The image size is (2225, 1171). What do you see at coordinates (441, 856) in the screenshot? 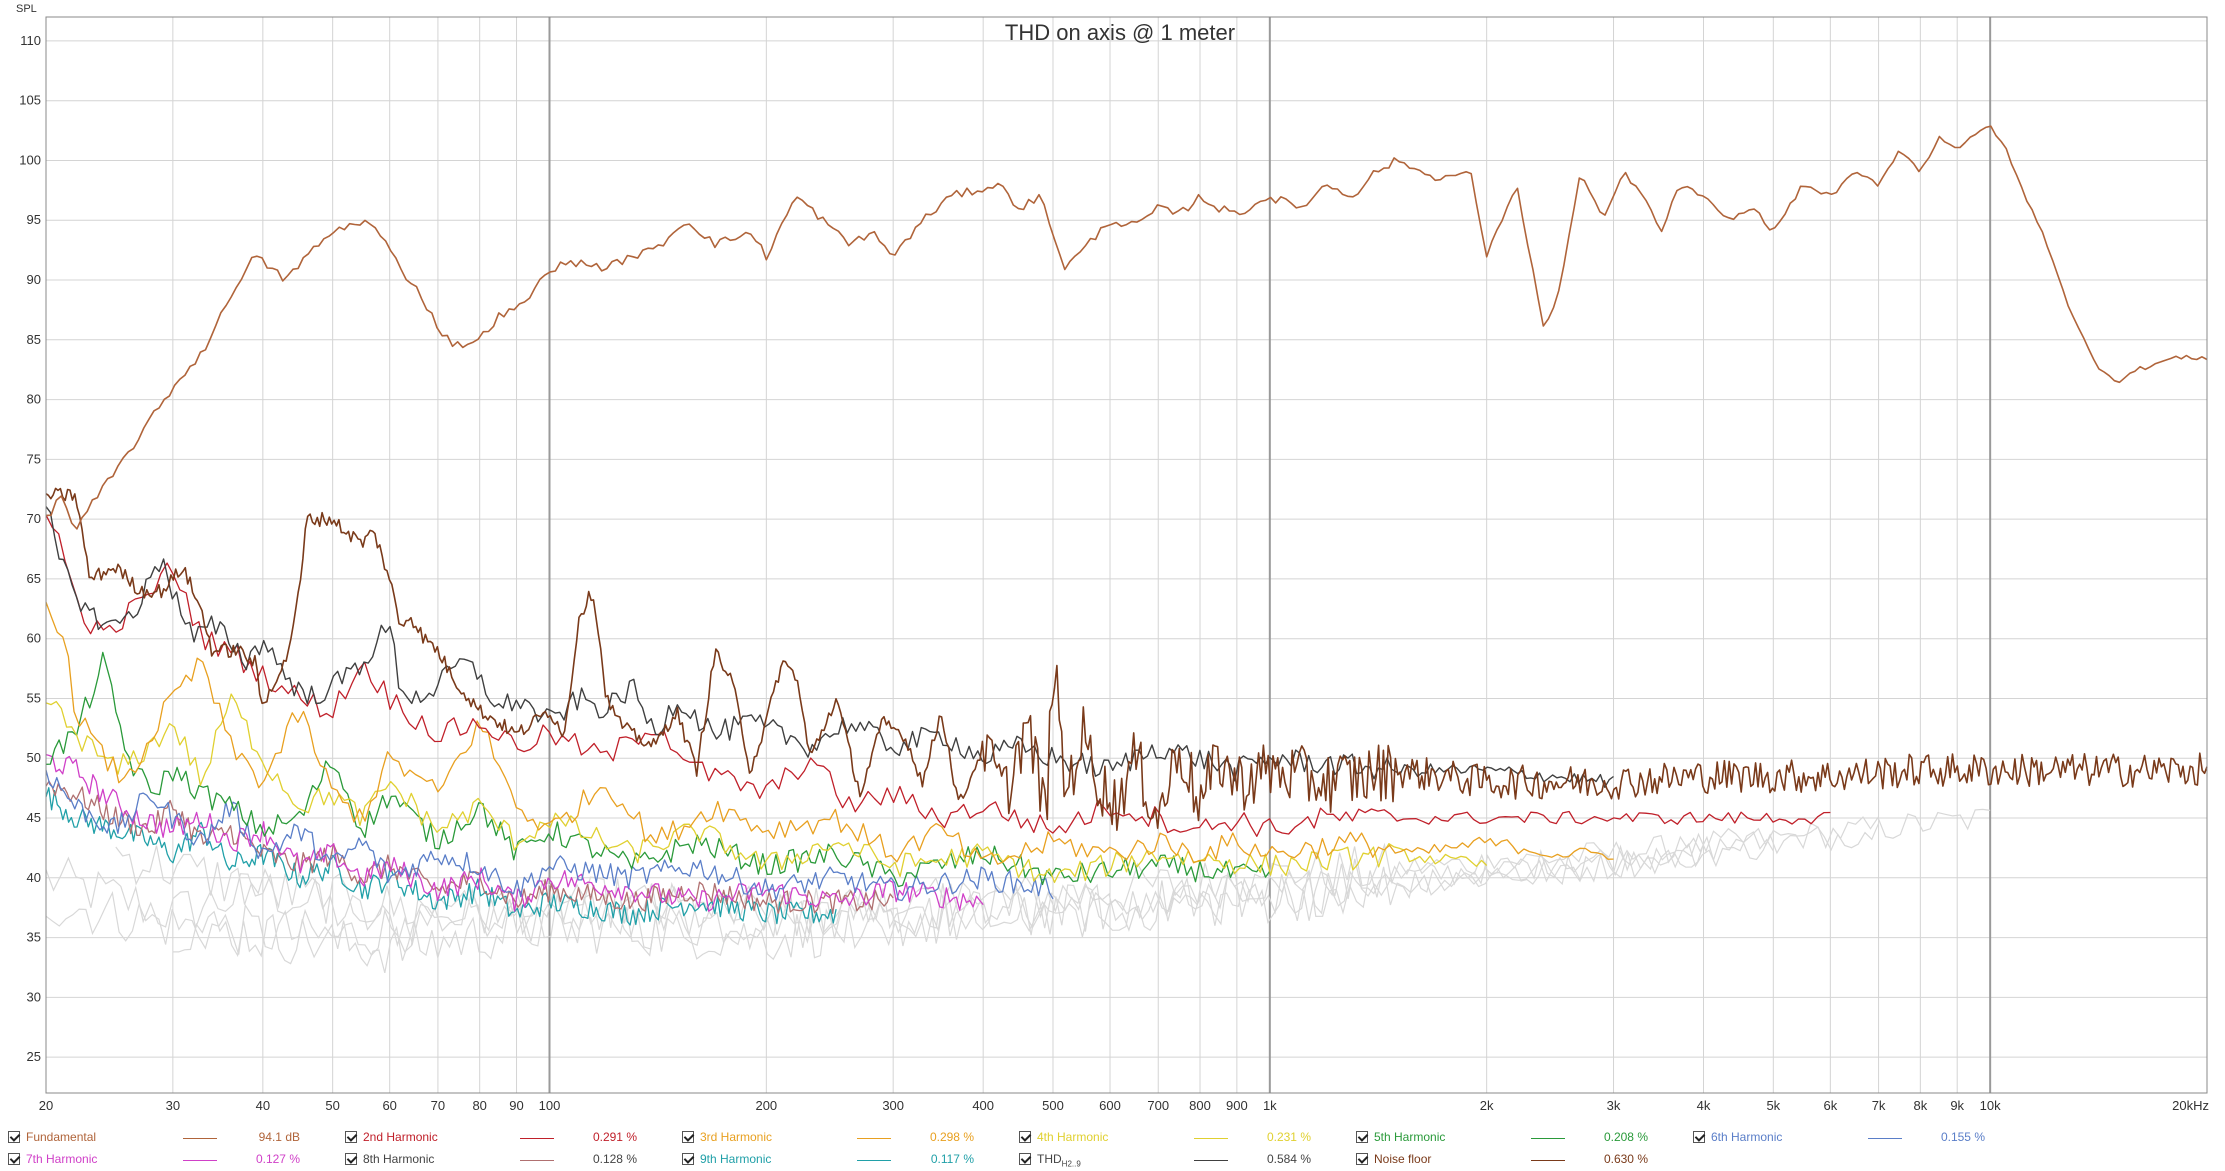
I see `series-line-9th-harmonic` at bounding box center [441, 856].